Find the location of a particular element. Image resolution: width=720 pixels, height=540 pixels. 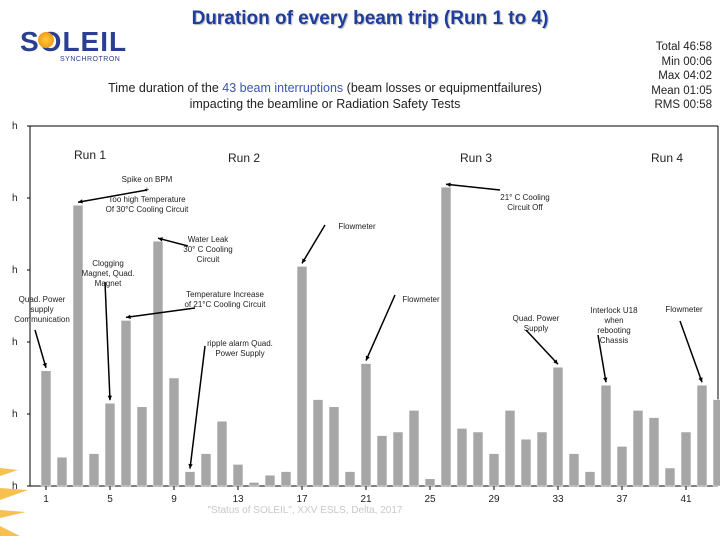

x-tick-label: 5 is located at coordinates (110, 499).